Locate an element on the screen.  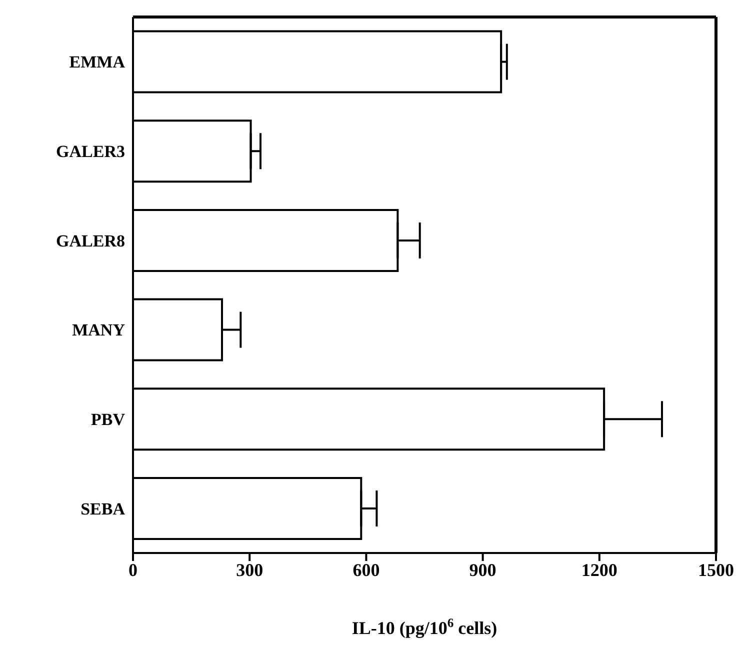
y-tick-label: PBV is located at coordinates (108, 420).